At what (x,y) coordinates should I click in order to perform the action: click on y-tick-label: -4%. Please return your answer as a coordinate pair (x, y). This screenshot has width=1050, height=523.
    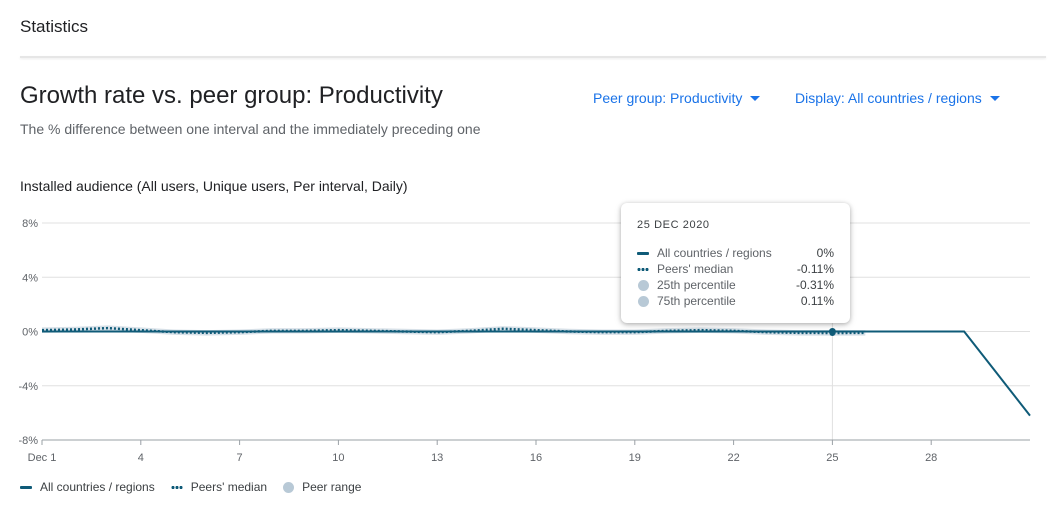
    Looking at the image, I should click on (28, 387).